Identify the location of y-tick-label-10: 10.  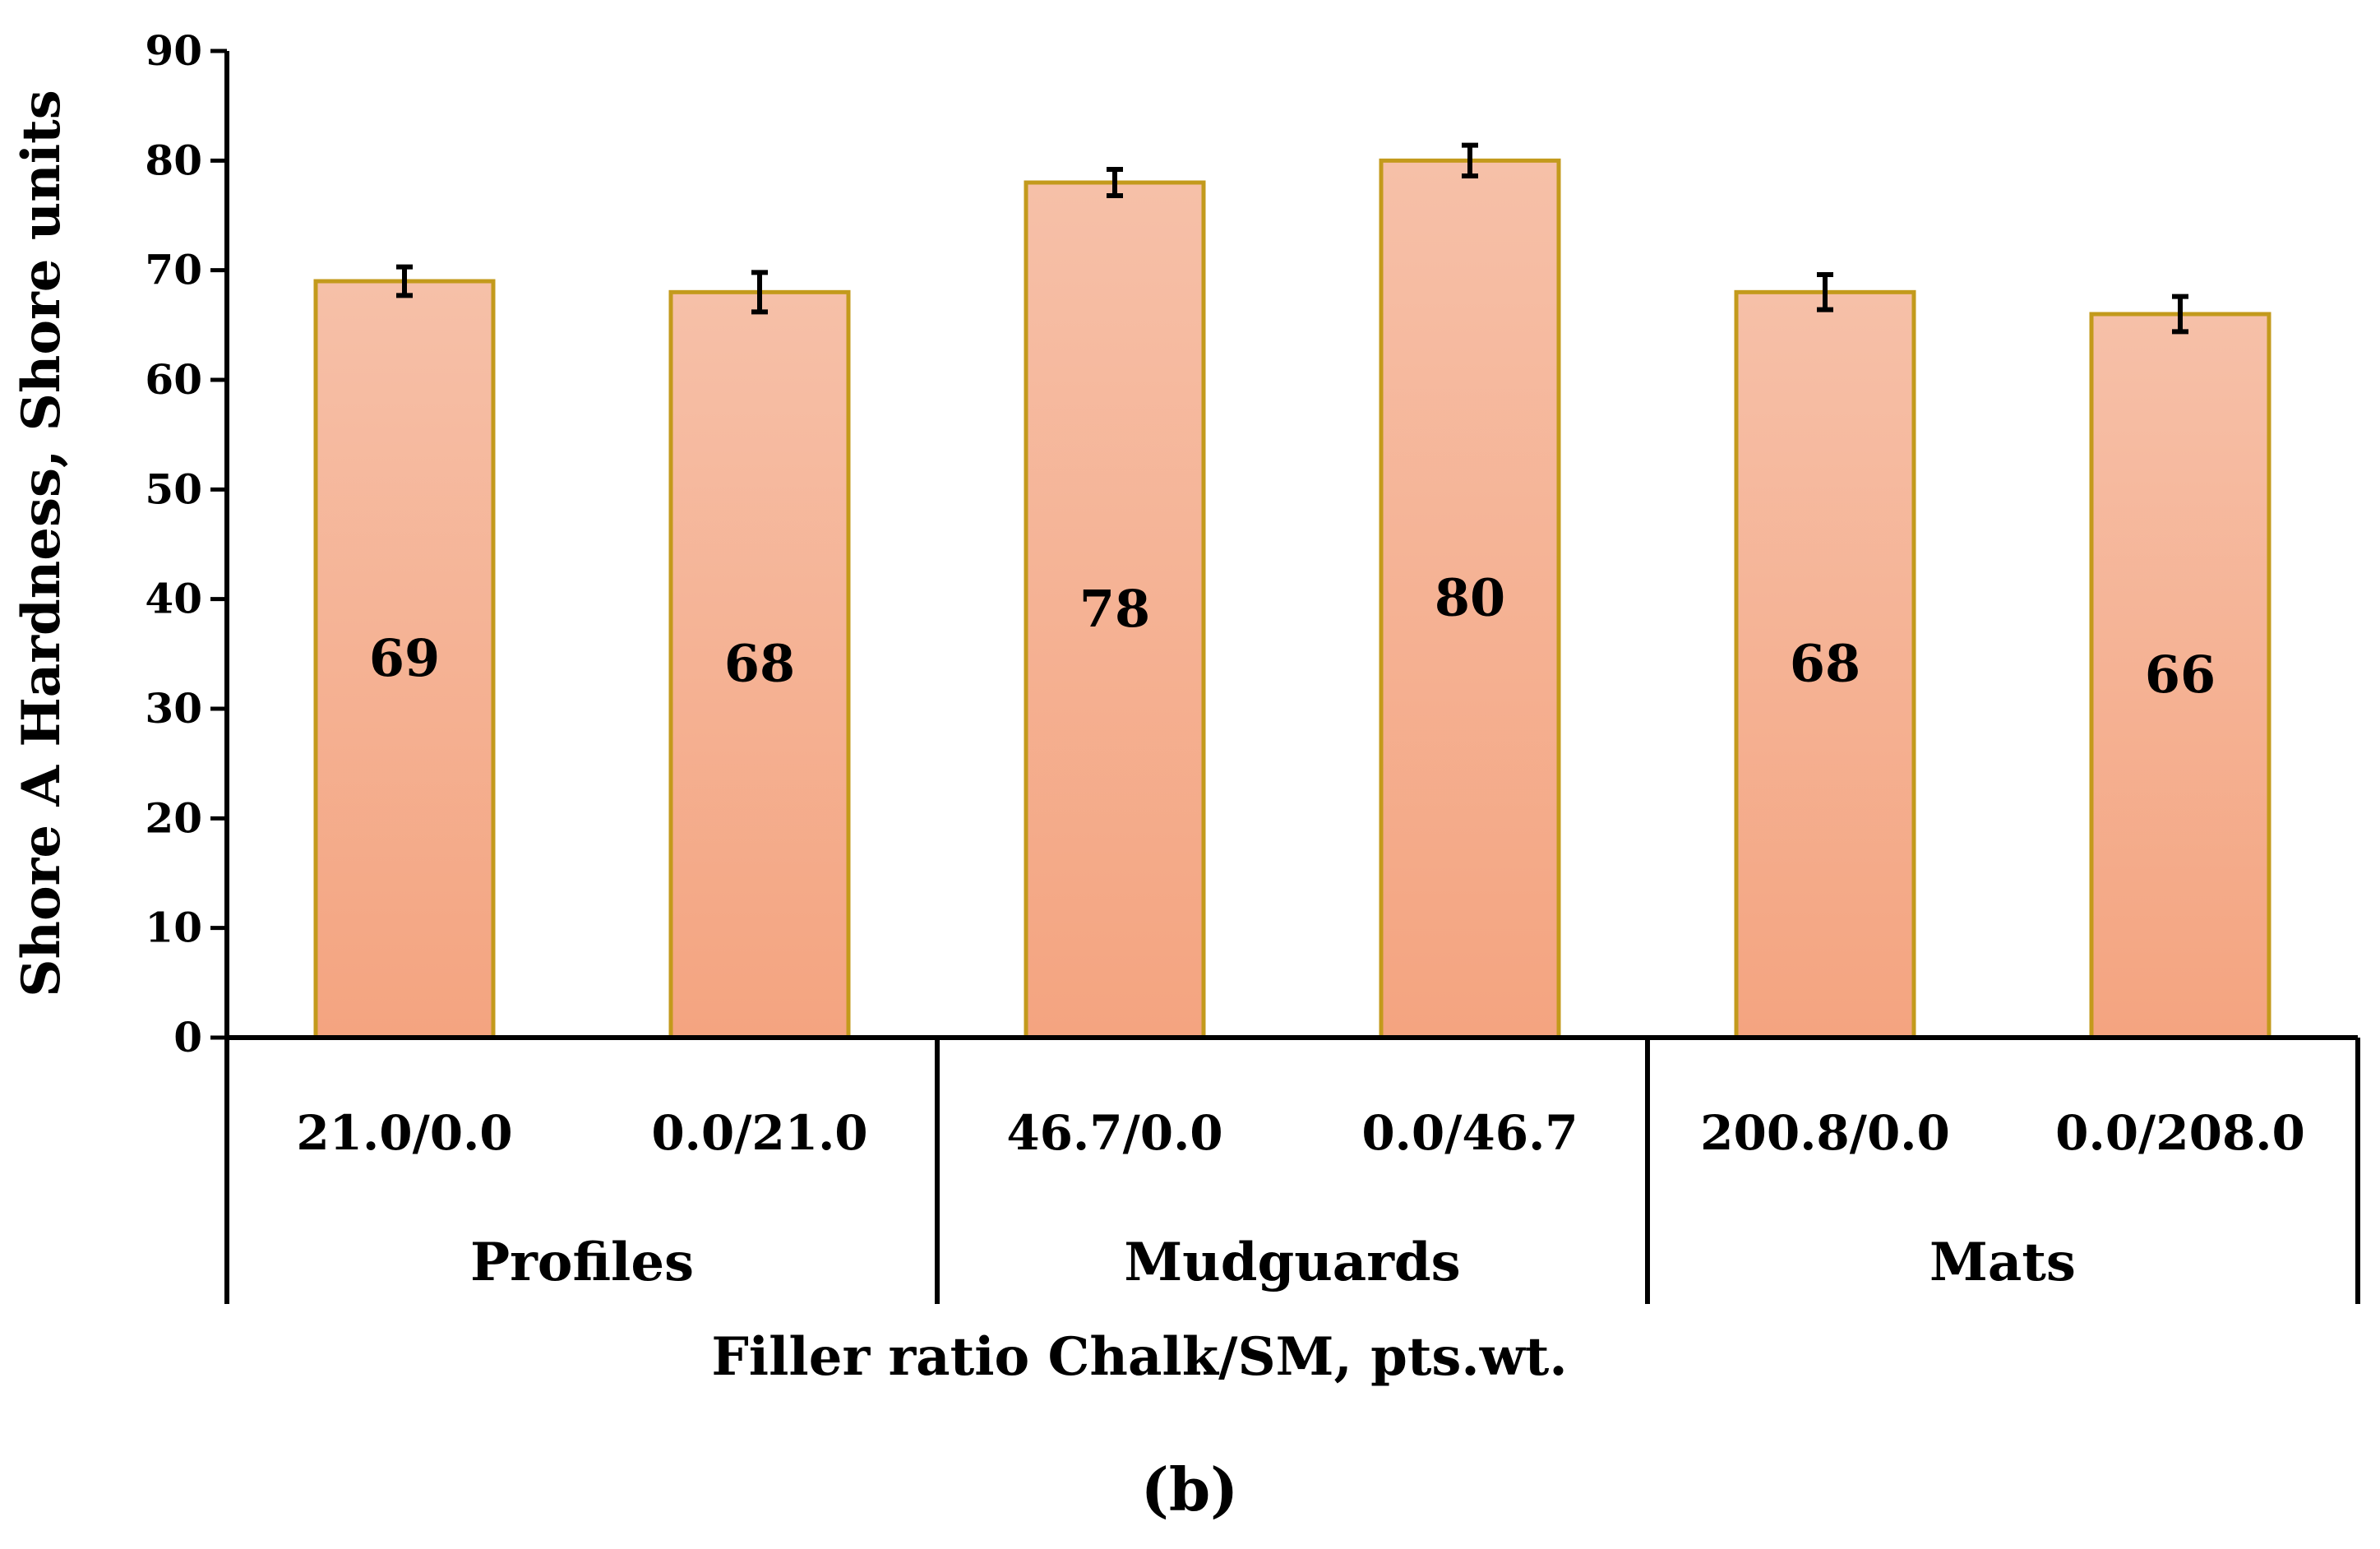
(173, 928).